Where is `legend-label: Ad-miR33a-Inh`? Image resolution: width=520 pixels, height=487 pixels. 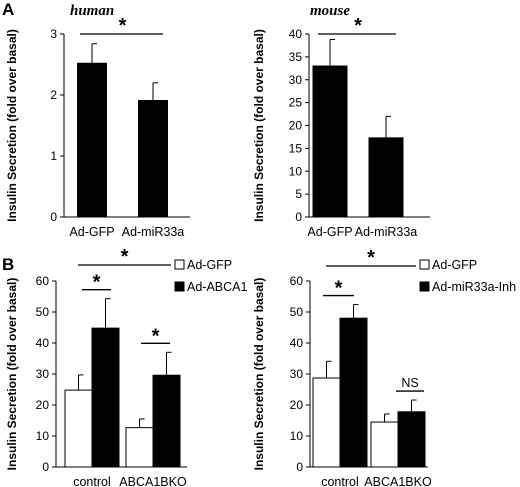
legend-label: Ad-miR33a-Inh is located at coordinates (474, 287).